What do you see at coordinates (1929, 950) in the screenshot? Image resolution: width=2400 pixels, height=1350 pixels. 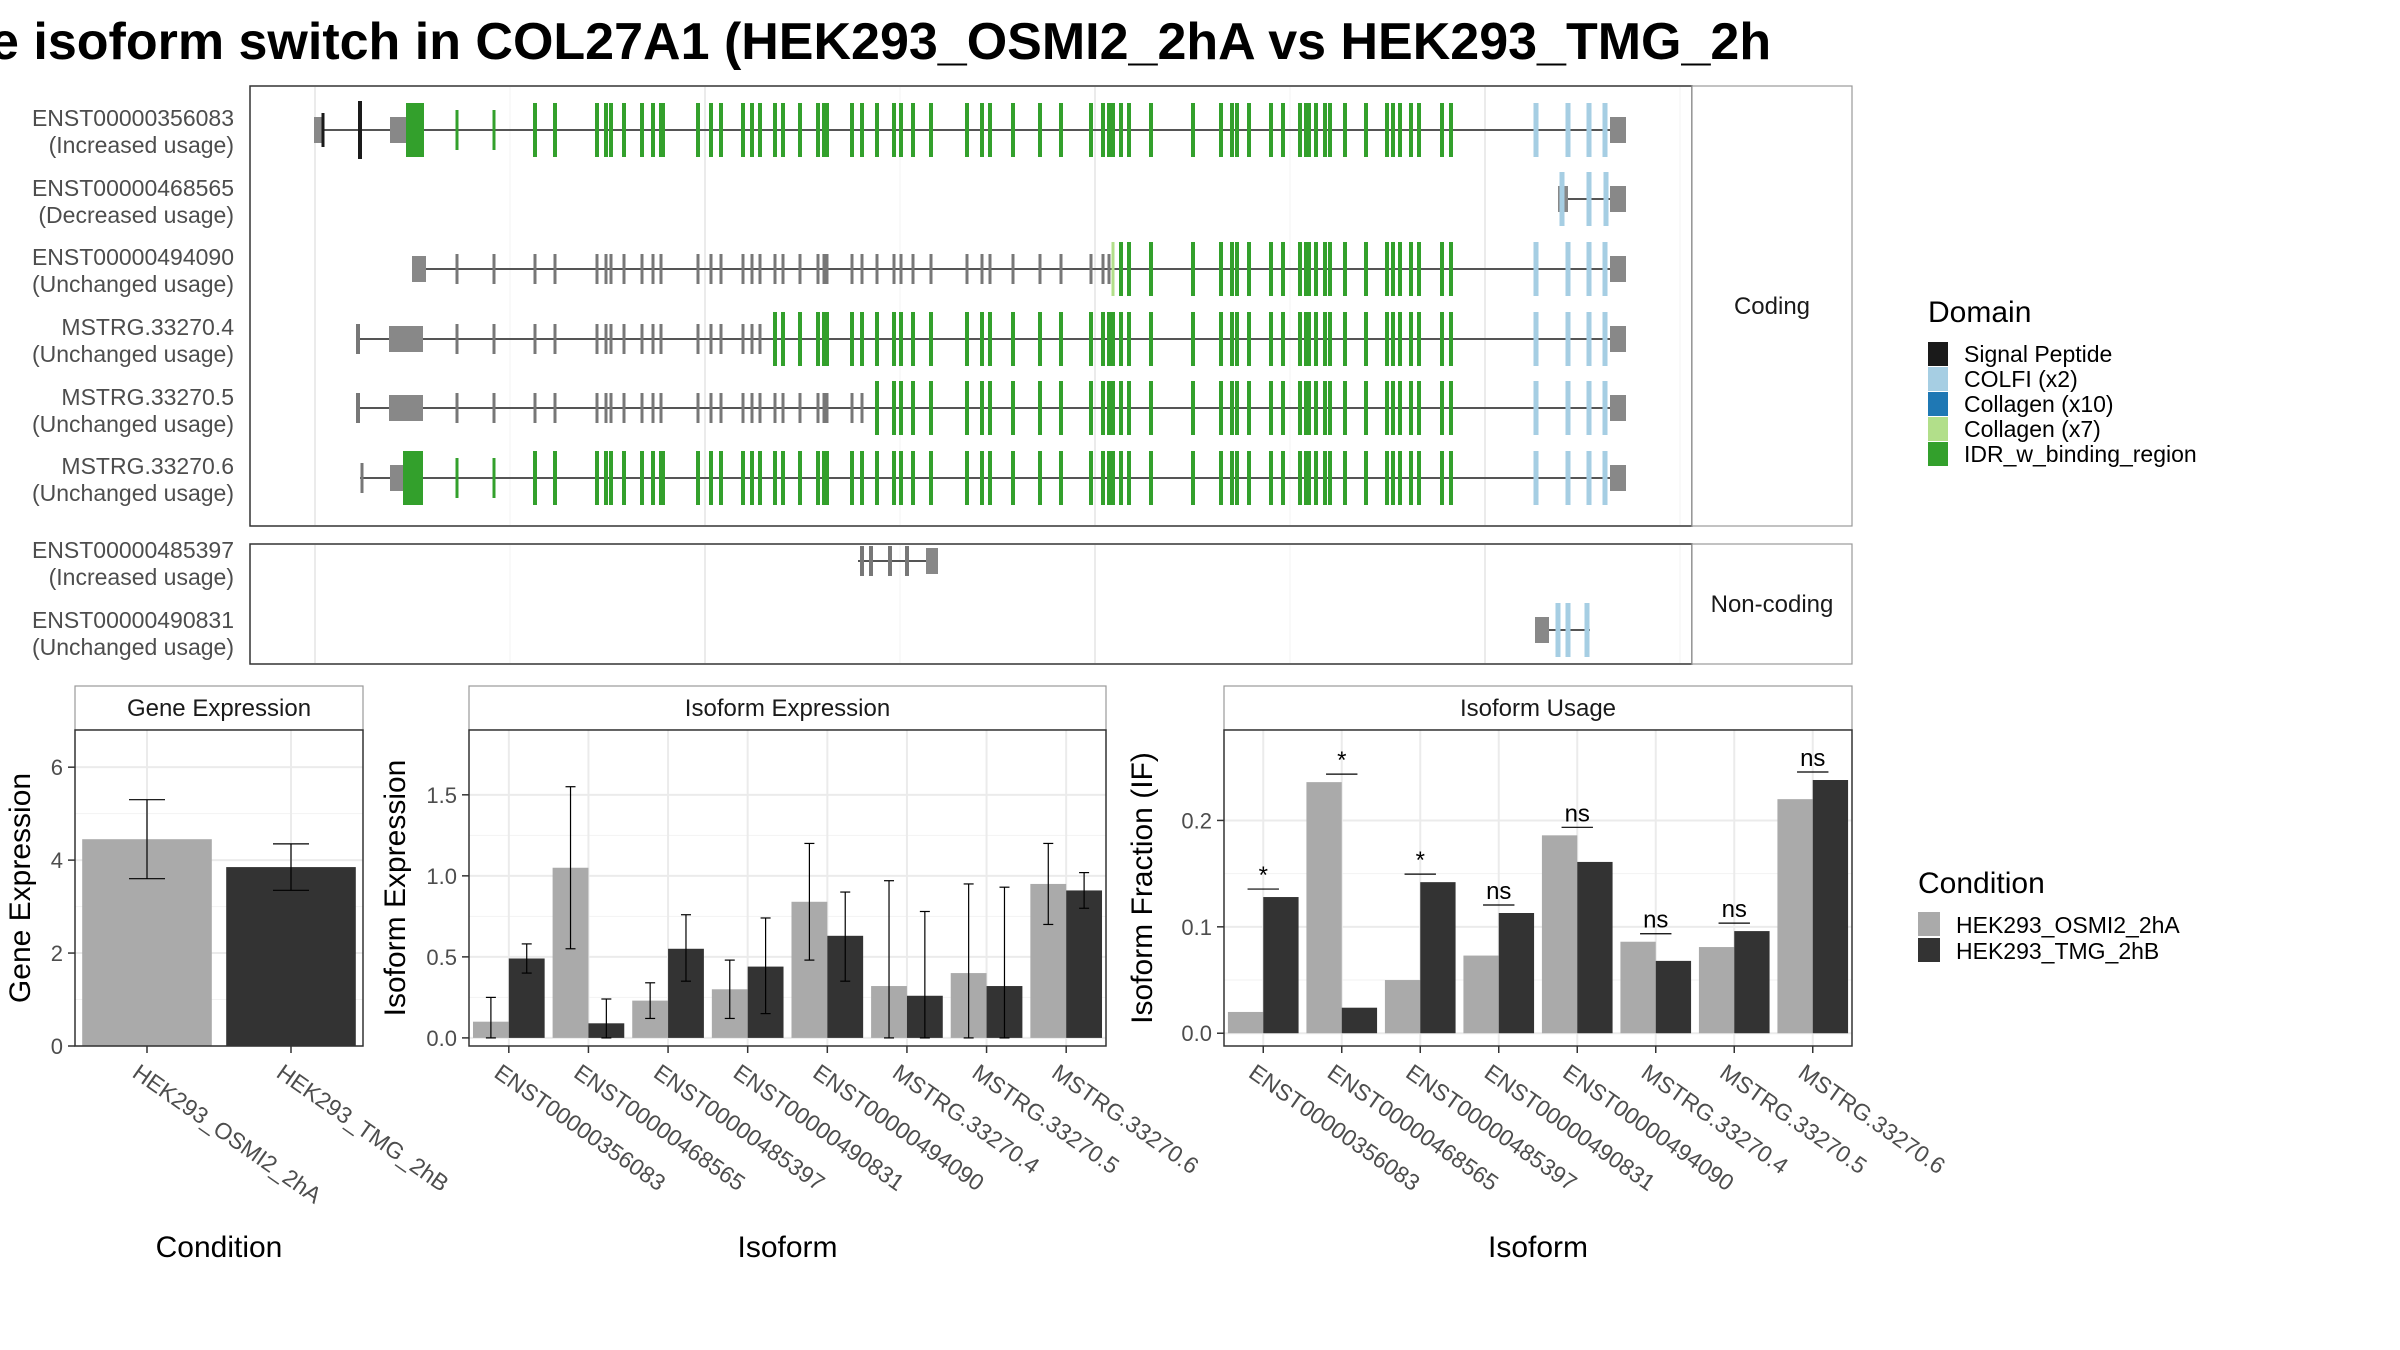 I see `legend-swatch-tmg` at bounding box center [1929, 950].